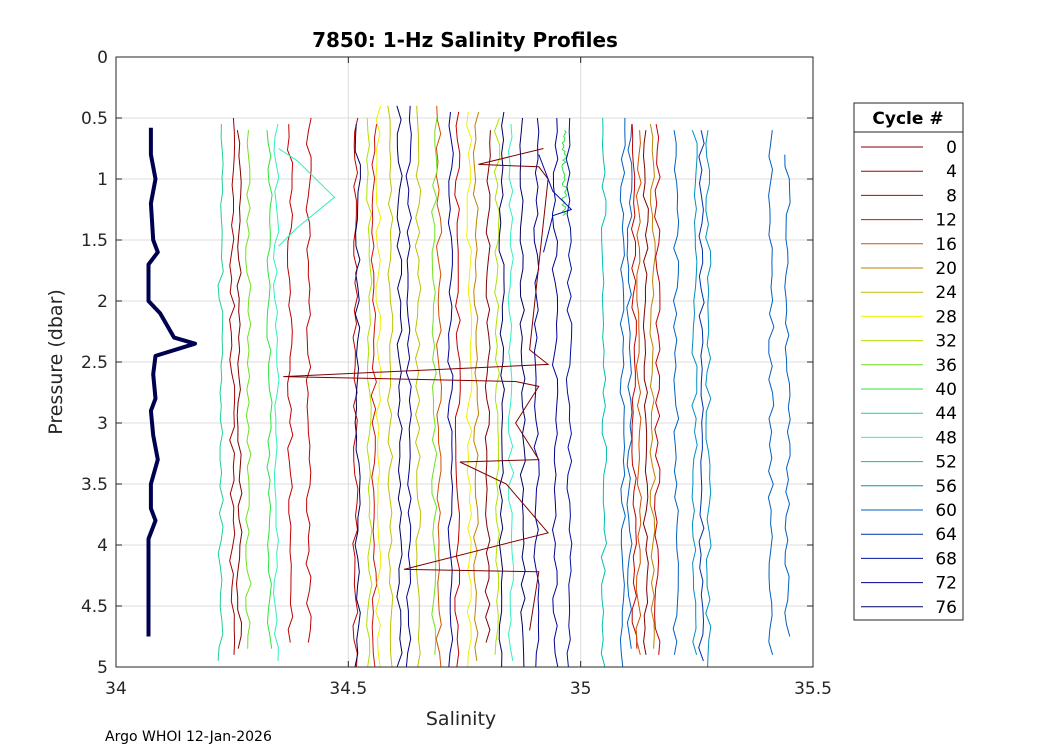 This screenshot has height=750, width=1050. What do you see at coordinates (116, 689) in the screenshot?
I see `x-tick-label: 34` at bounding box center [116, 689].